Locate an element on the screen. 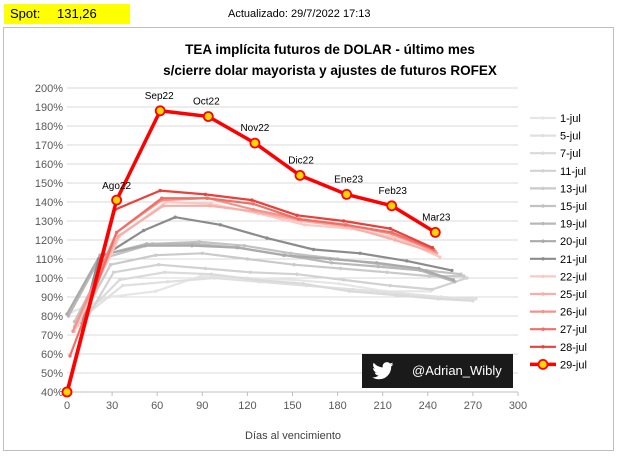 The width and height of the screenshot is (620, 458). x-tick-label: 30 is located at coordinates (112, 406).